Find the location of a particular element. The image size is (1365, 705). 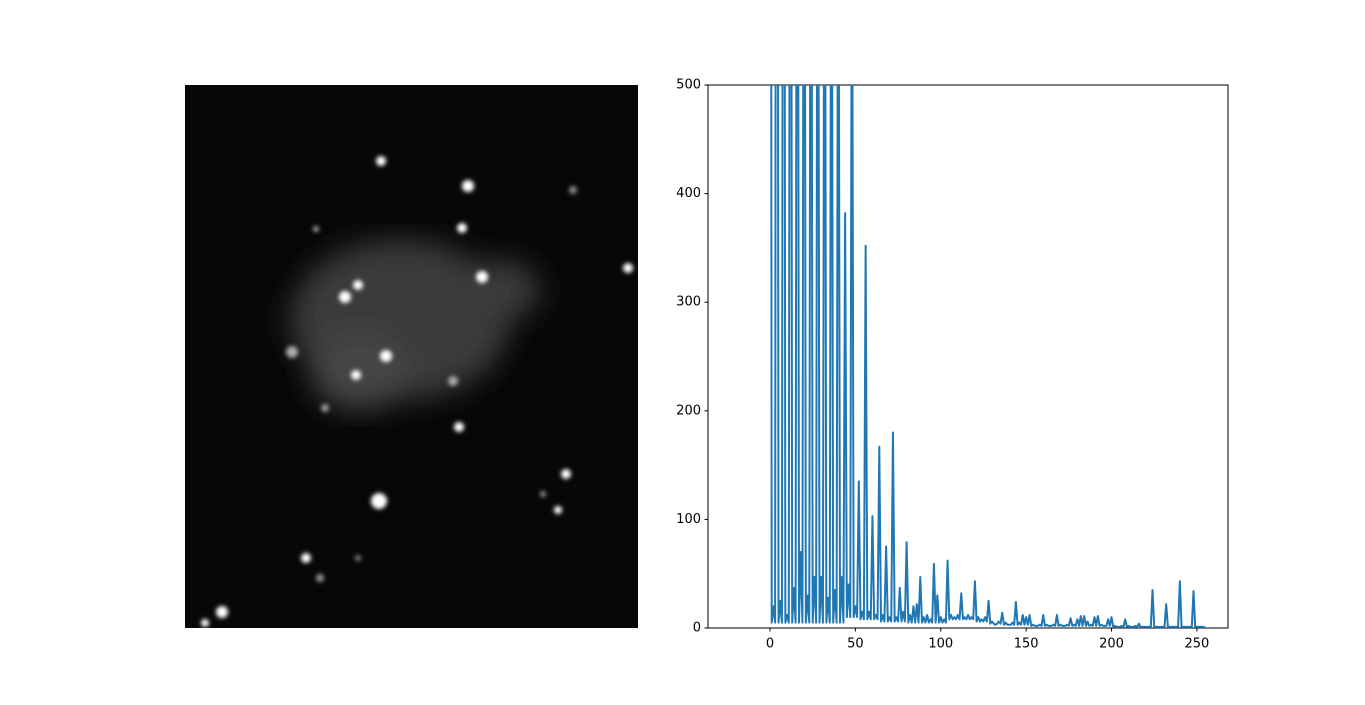

y-tick-label: 300 is located at coordinates (688, 302).